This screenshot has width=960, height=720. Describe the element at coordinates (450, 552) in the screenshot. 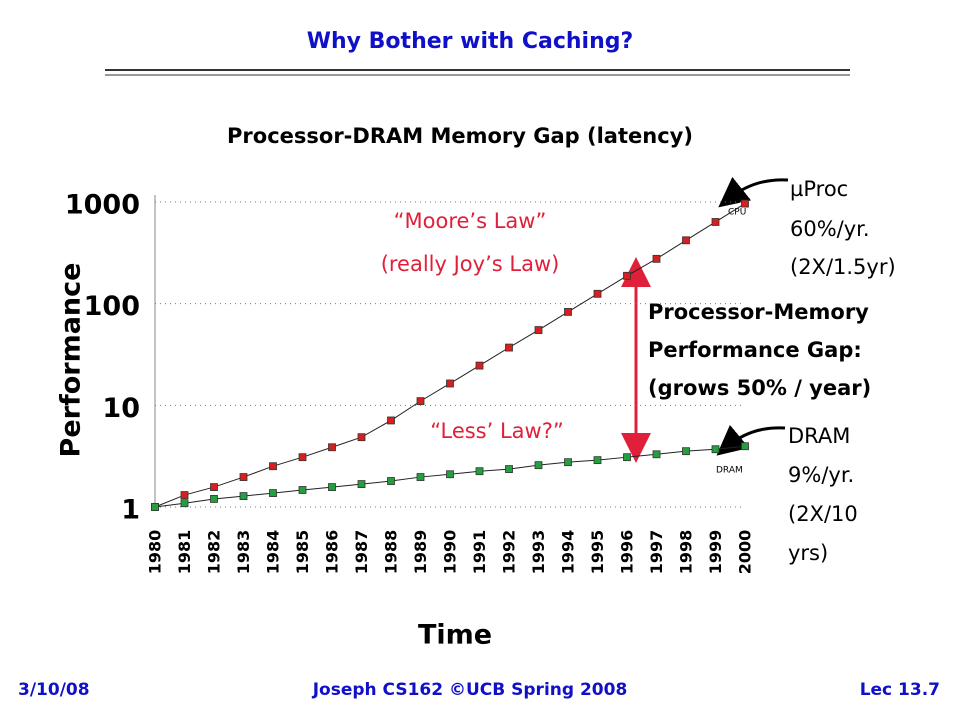

I see `x-tick-label: 1990` at that location.